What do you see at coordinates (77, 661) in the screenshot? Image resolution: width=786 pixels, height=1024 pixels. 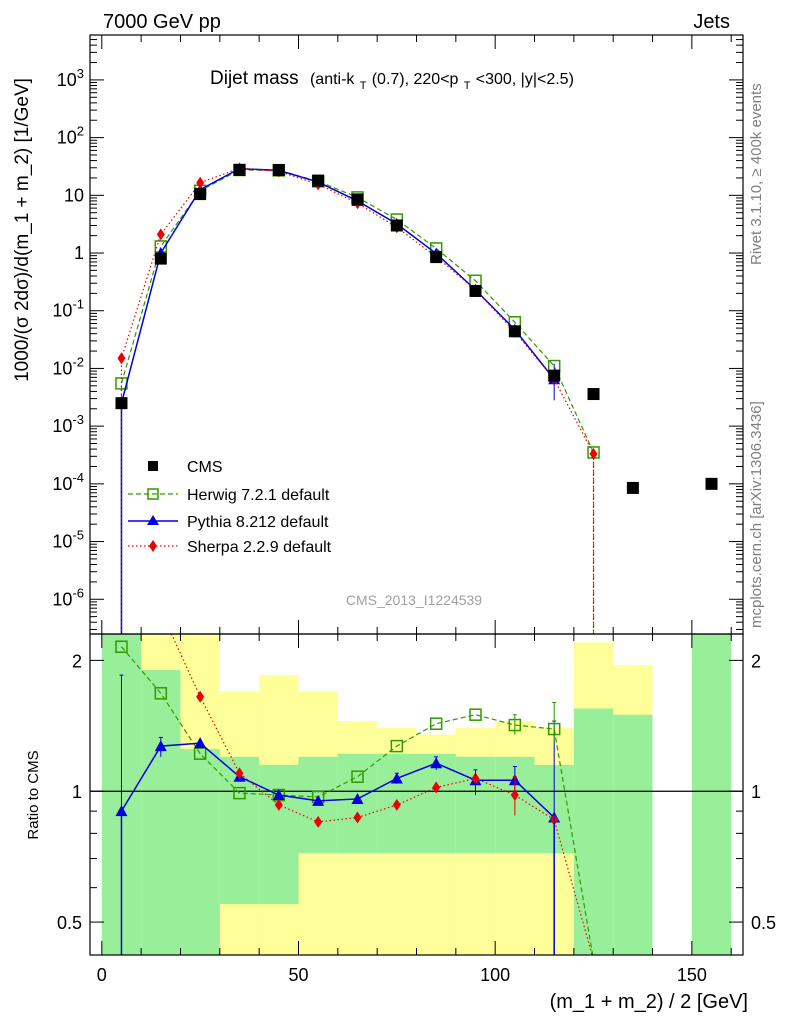 I see `ratio-y-tick-label-left: 2` at bounding box center [77, 661].